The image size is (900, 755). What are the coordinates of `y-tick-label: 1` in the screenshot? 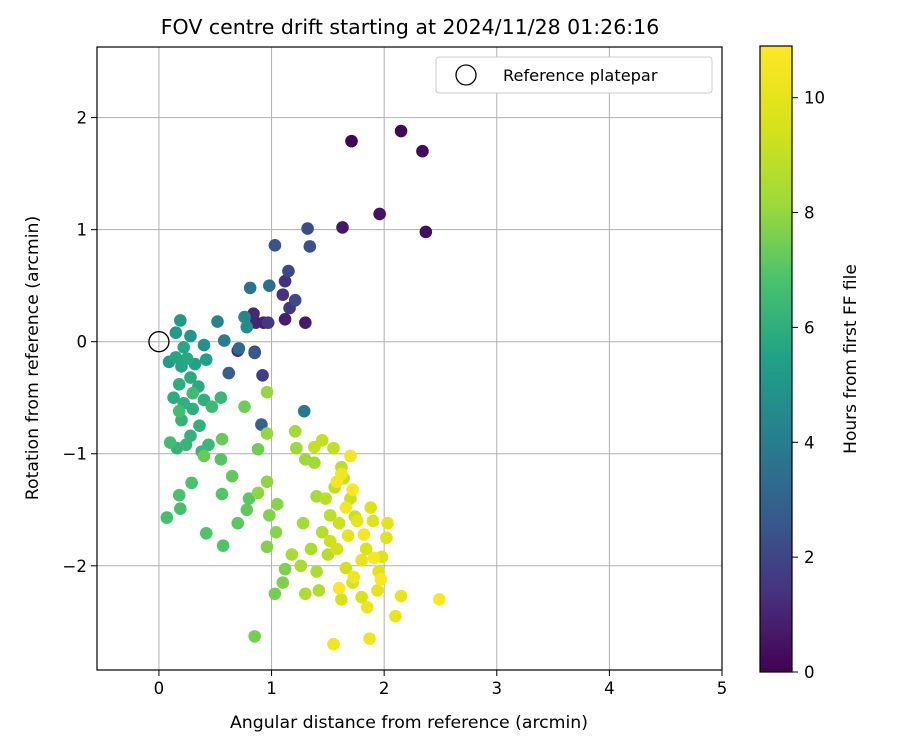 It's located at (81, 230).